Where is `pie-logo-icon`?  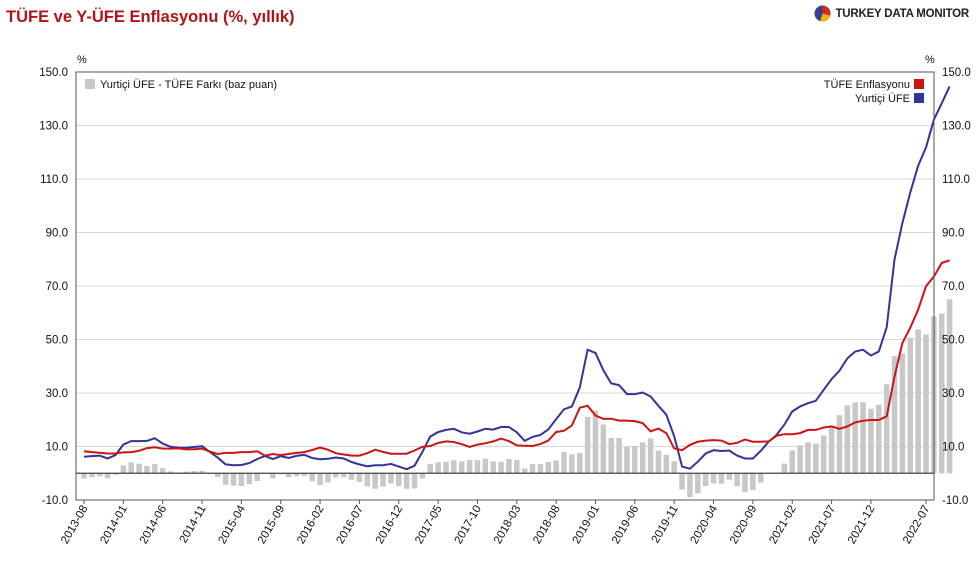 pie-logo-icon is located at coordinates (822, 13).